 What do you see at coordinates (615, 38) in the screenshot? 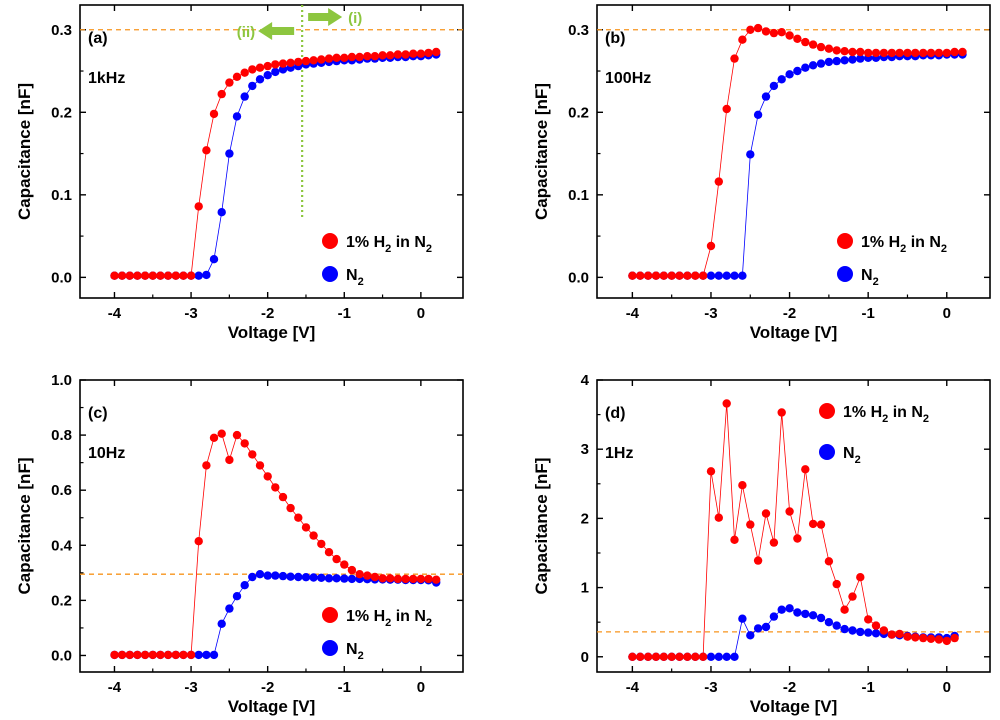
I see `panel-label: (b)` at bounding box center [615, 38].